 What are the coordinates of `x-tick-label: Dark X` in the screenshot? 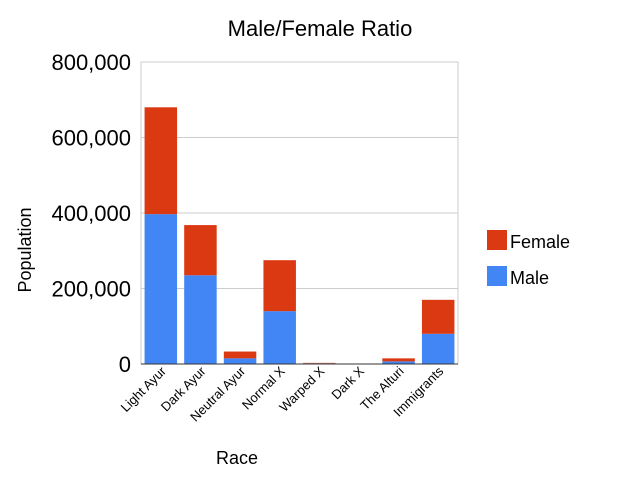 It's located at (347, 382).